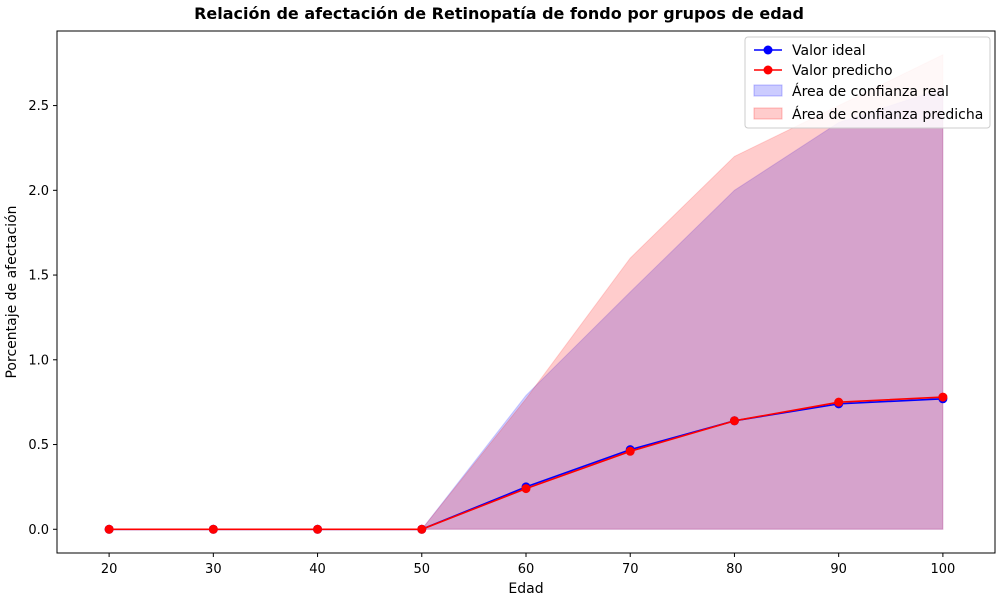 The image size is (1000, 600). What do you see at coordinates (38, 530) in the screenshot?
I see `y-tick-label-0: 0.0` at bounding box center [38, 530].